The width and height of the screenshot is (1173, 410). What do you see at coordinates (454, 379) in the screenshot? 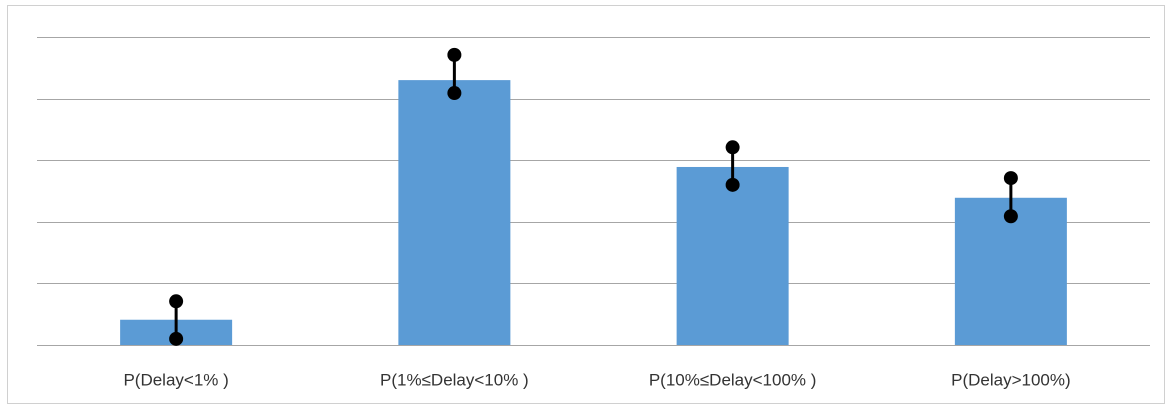
I see `x-tick-label: P(1%≤Delay<10% )` at bounding box center [454, 379].